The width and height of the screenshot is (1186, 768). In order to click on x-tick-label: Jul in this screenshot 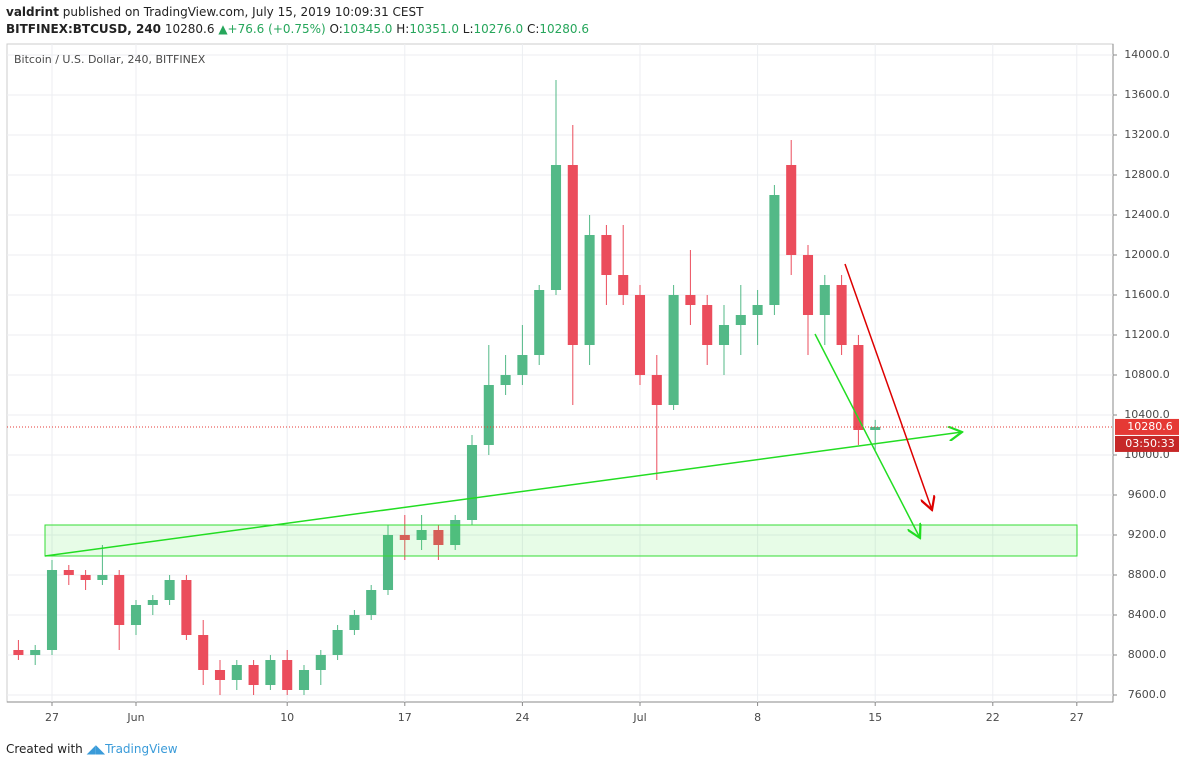, I will do `click(639, 717)`.